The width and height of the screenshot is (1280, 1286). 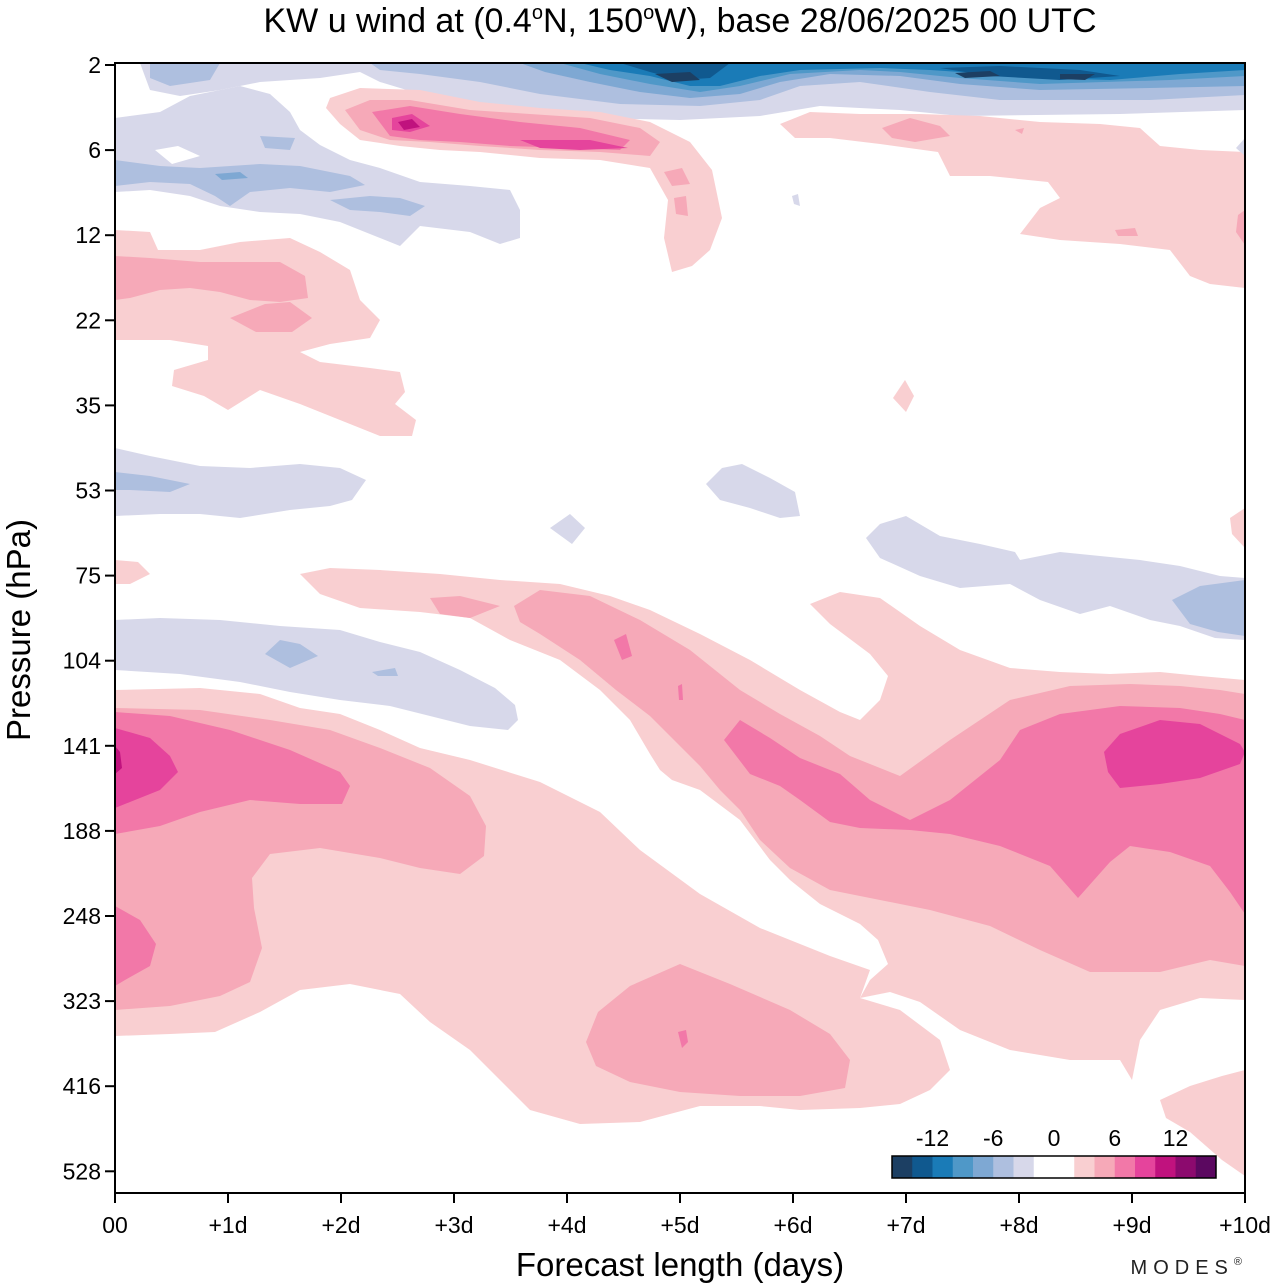 I want to click on contour-westerly-small, so click(x=132, y=572).